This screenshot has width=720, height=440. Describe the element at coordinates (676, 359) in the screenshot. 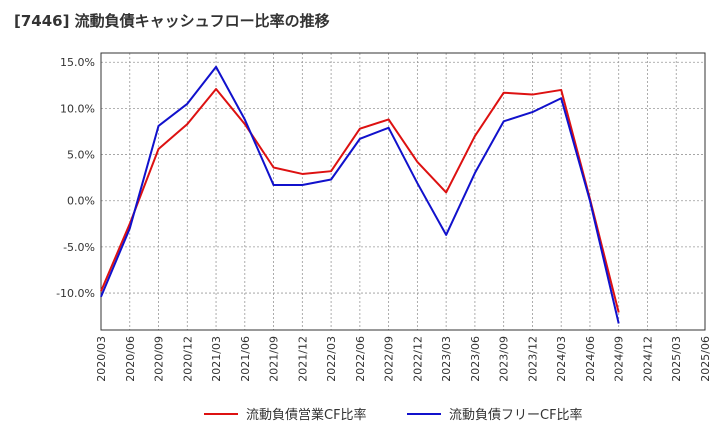

I see `x-tick-label: 2025/03` at that location.